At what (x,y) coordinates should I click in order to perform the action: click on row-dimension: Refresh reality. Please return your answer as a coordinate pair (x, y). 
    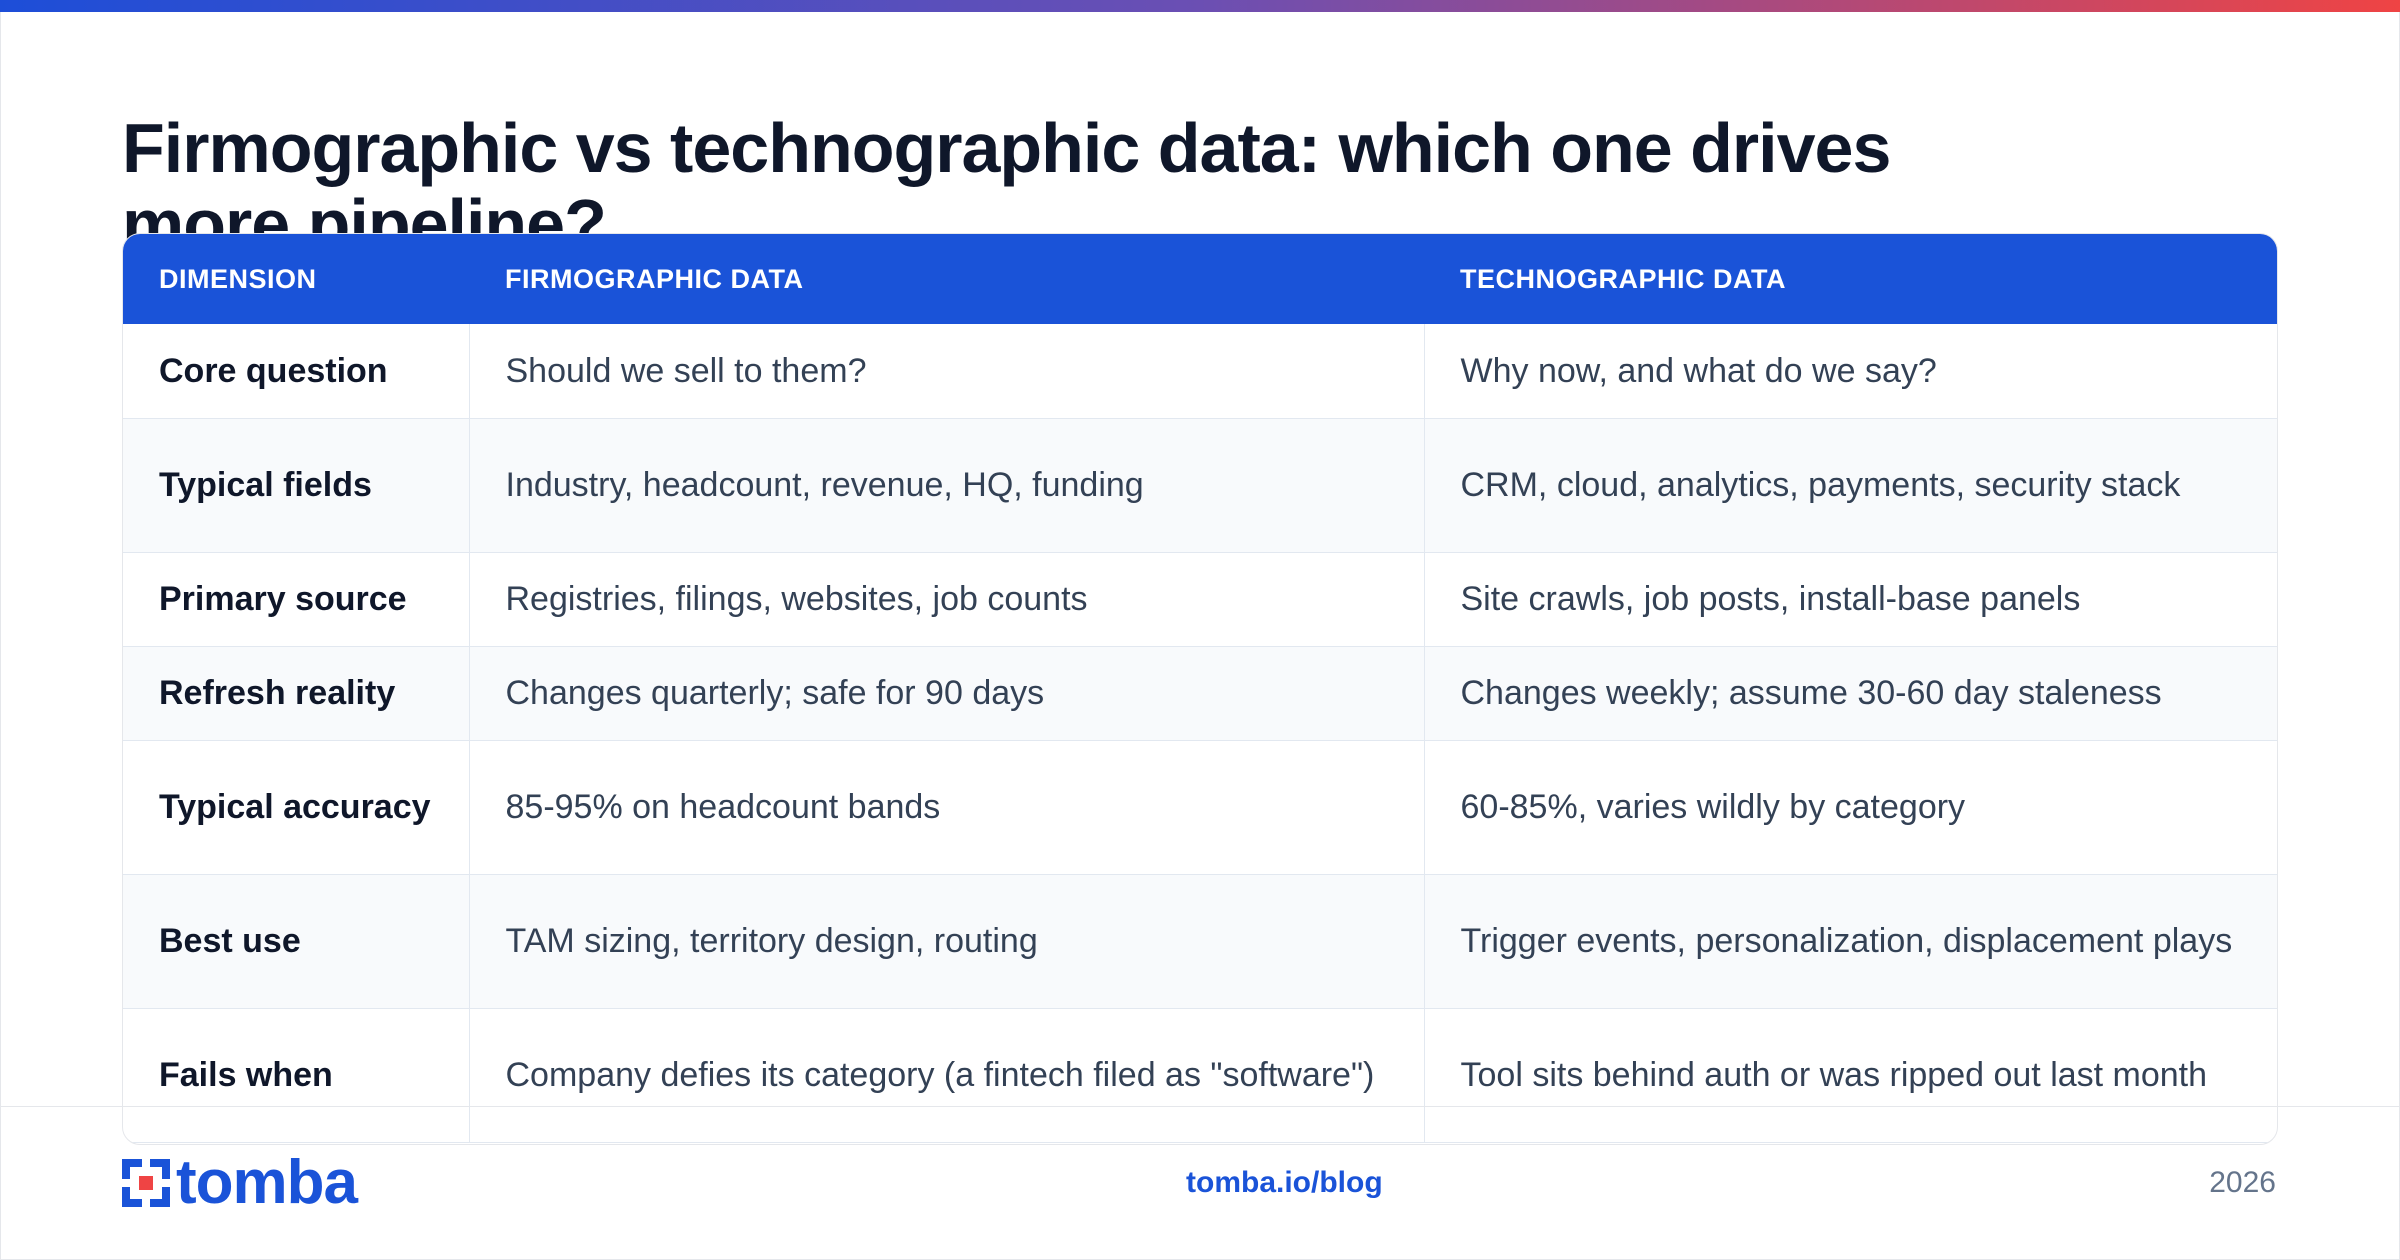
    Looking at the image, I should click on (296, 693).